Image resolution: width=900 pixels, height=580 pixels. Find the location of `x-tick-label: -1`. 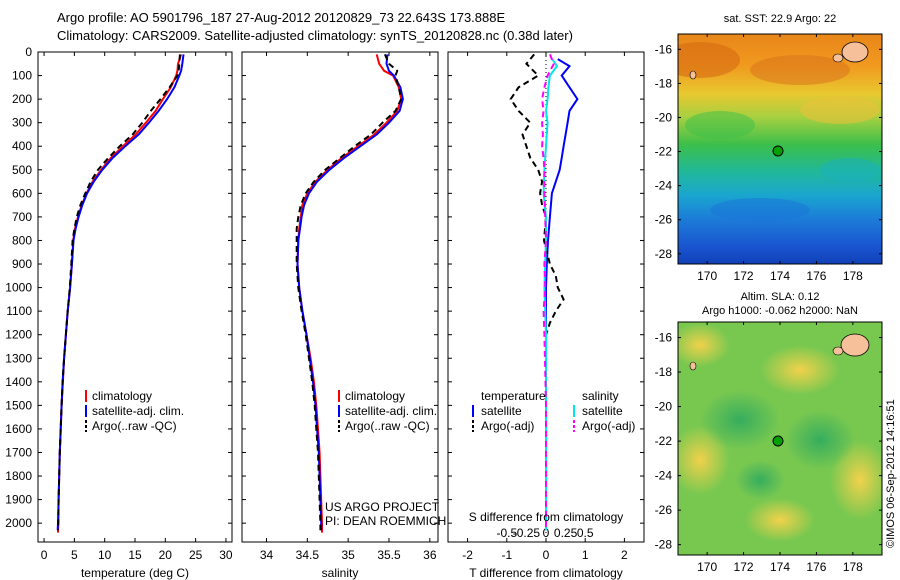

x-tick-label: -1 is located at coordinates (506, 555).